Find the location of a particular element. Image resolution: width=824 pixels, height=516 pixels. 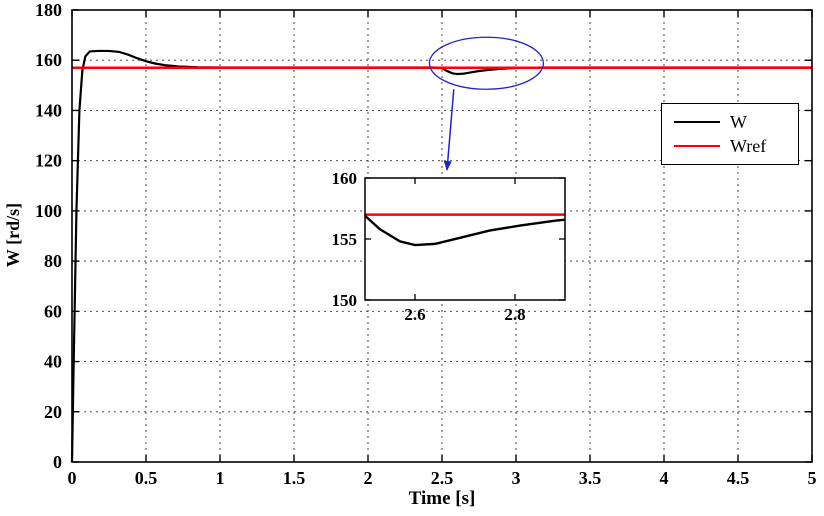

tick-label: 40 is located at coordinates (53, 362).